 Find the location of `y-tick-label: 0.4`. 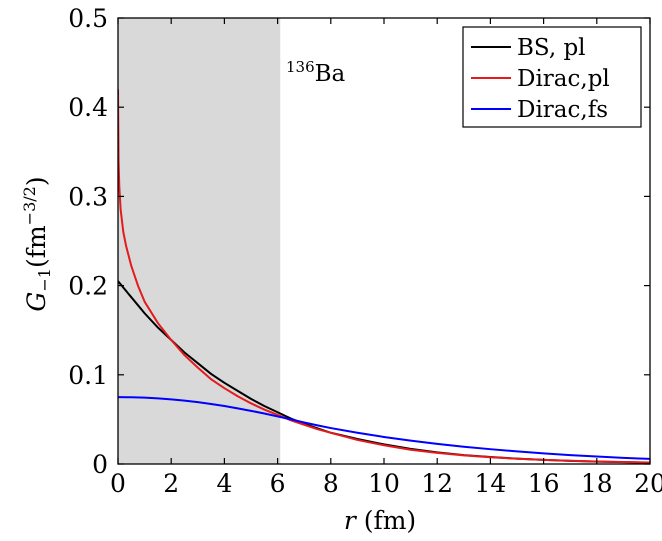

y-tick-label: 0.4 is located at coordinates (88, 107).